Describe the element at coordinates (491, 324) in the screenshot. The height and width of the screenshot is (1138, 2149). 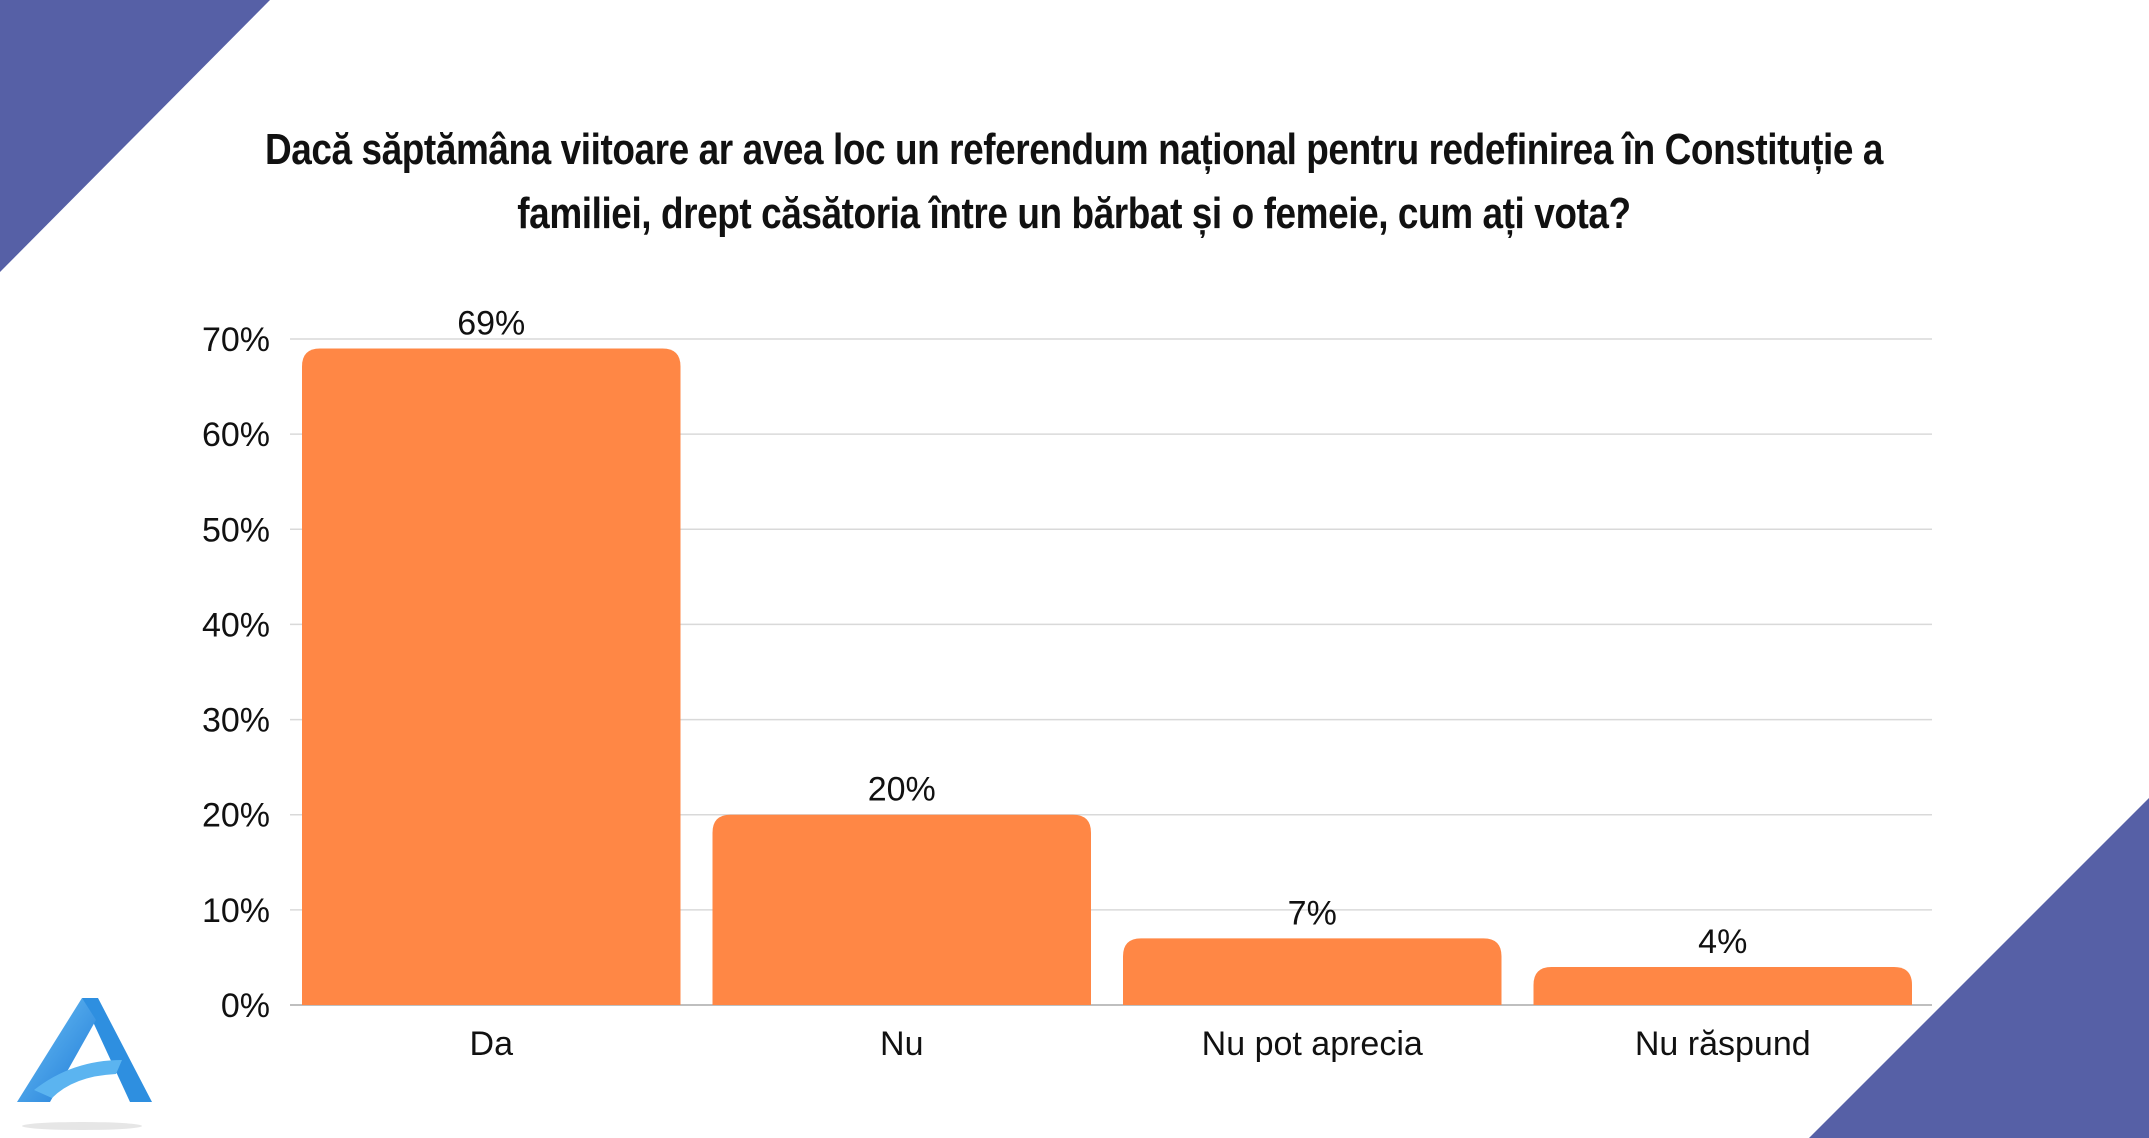
I see `bar-data-label: 69%` at that location.